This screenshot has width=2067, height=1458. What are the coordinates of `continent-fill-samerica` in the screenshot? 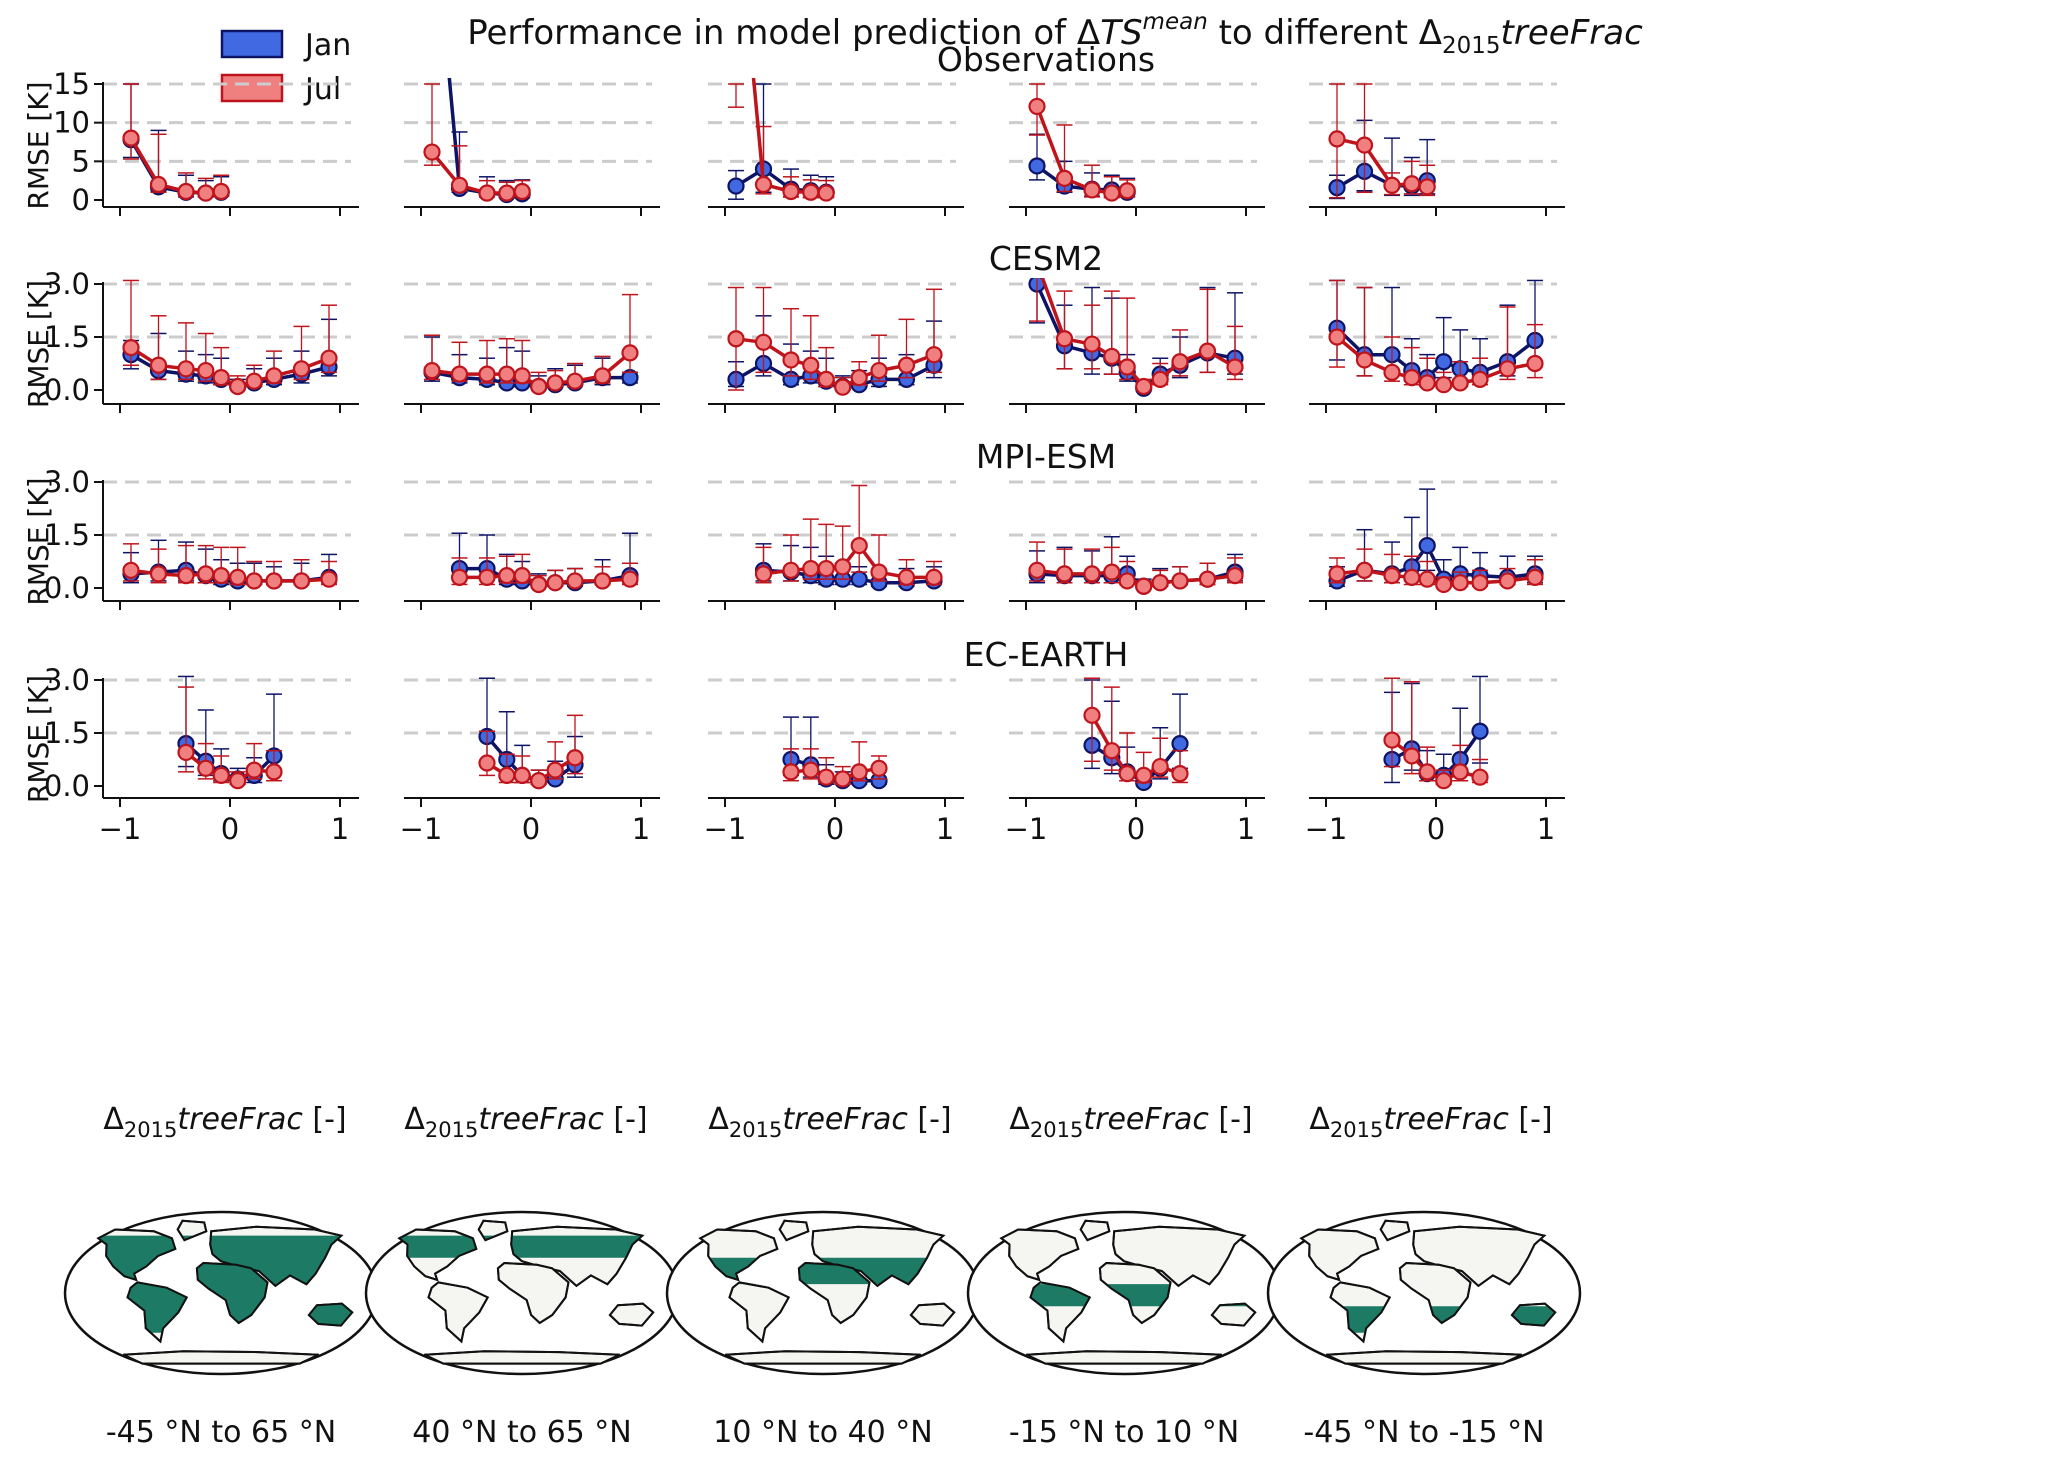 It's located at (1363, 1319).